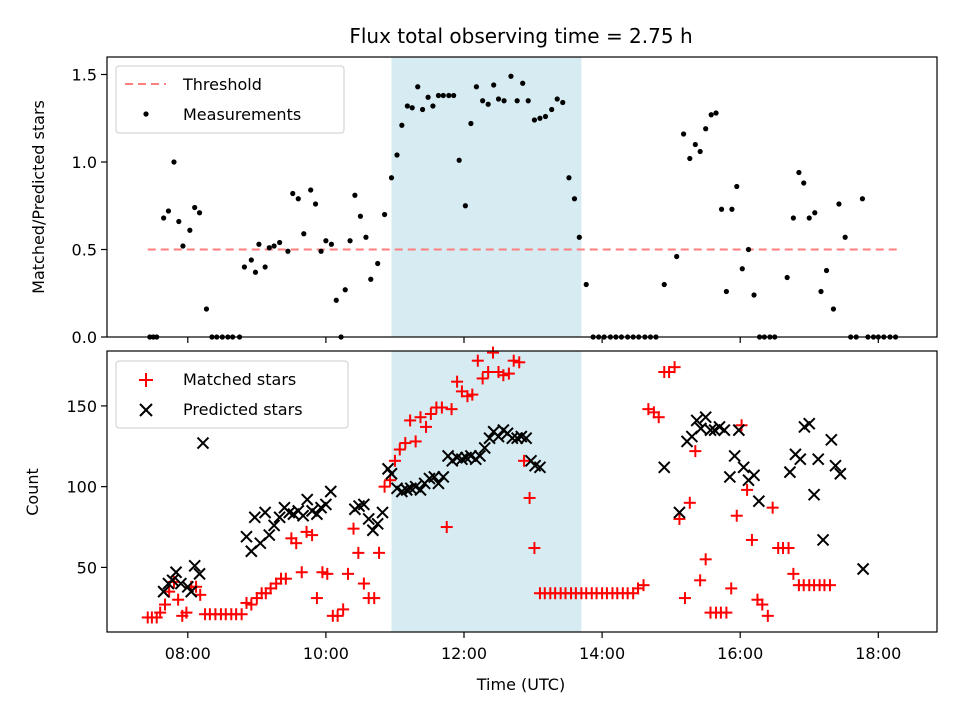  I want to click on legend-predicted-label: Predicted stars, so click(243, 409).